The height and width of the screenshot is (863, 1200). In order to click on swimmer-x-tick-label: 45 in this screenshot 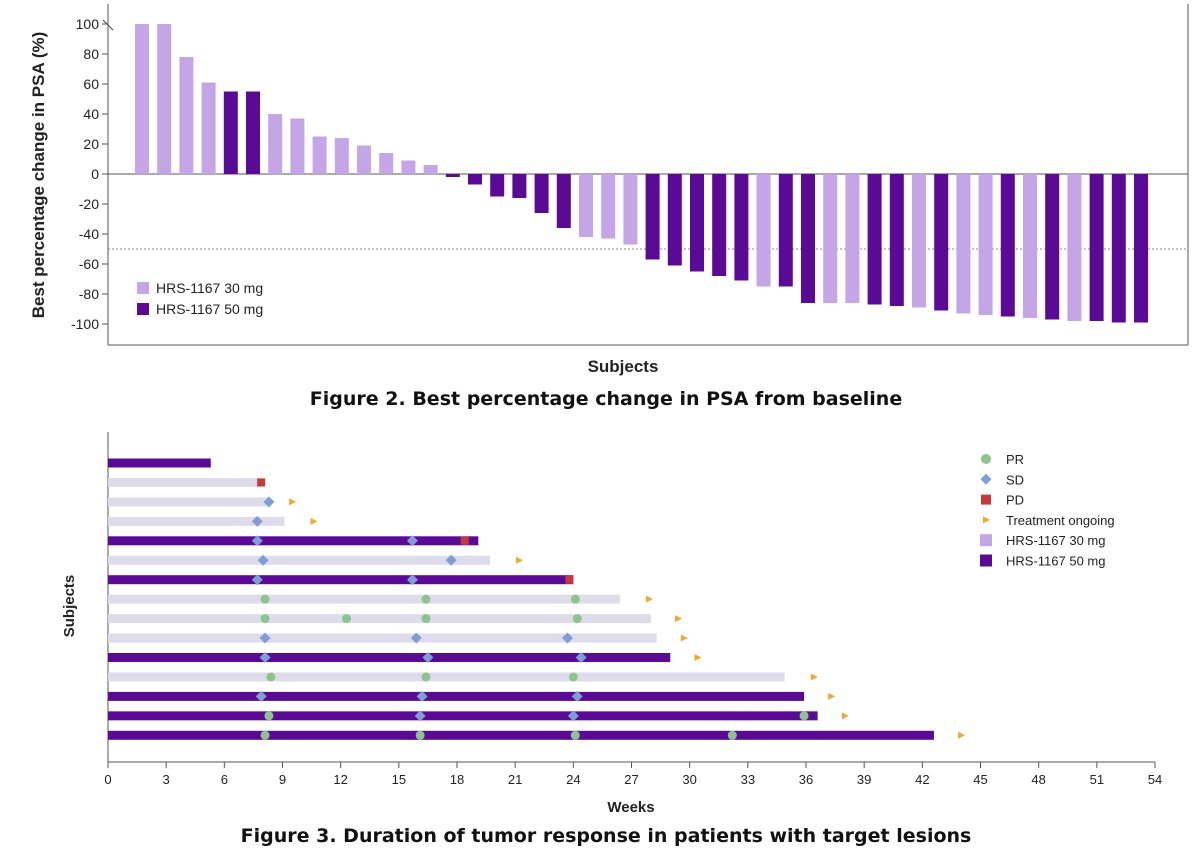, I will do `click(980, 779)`.